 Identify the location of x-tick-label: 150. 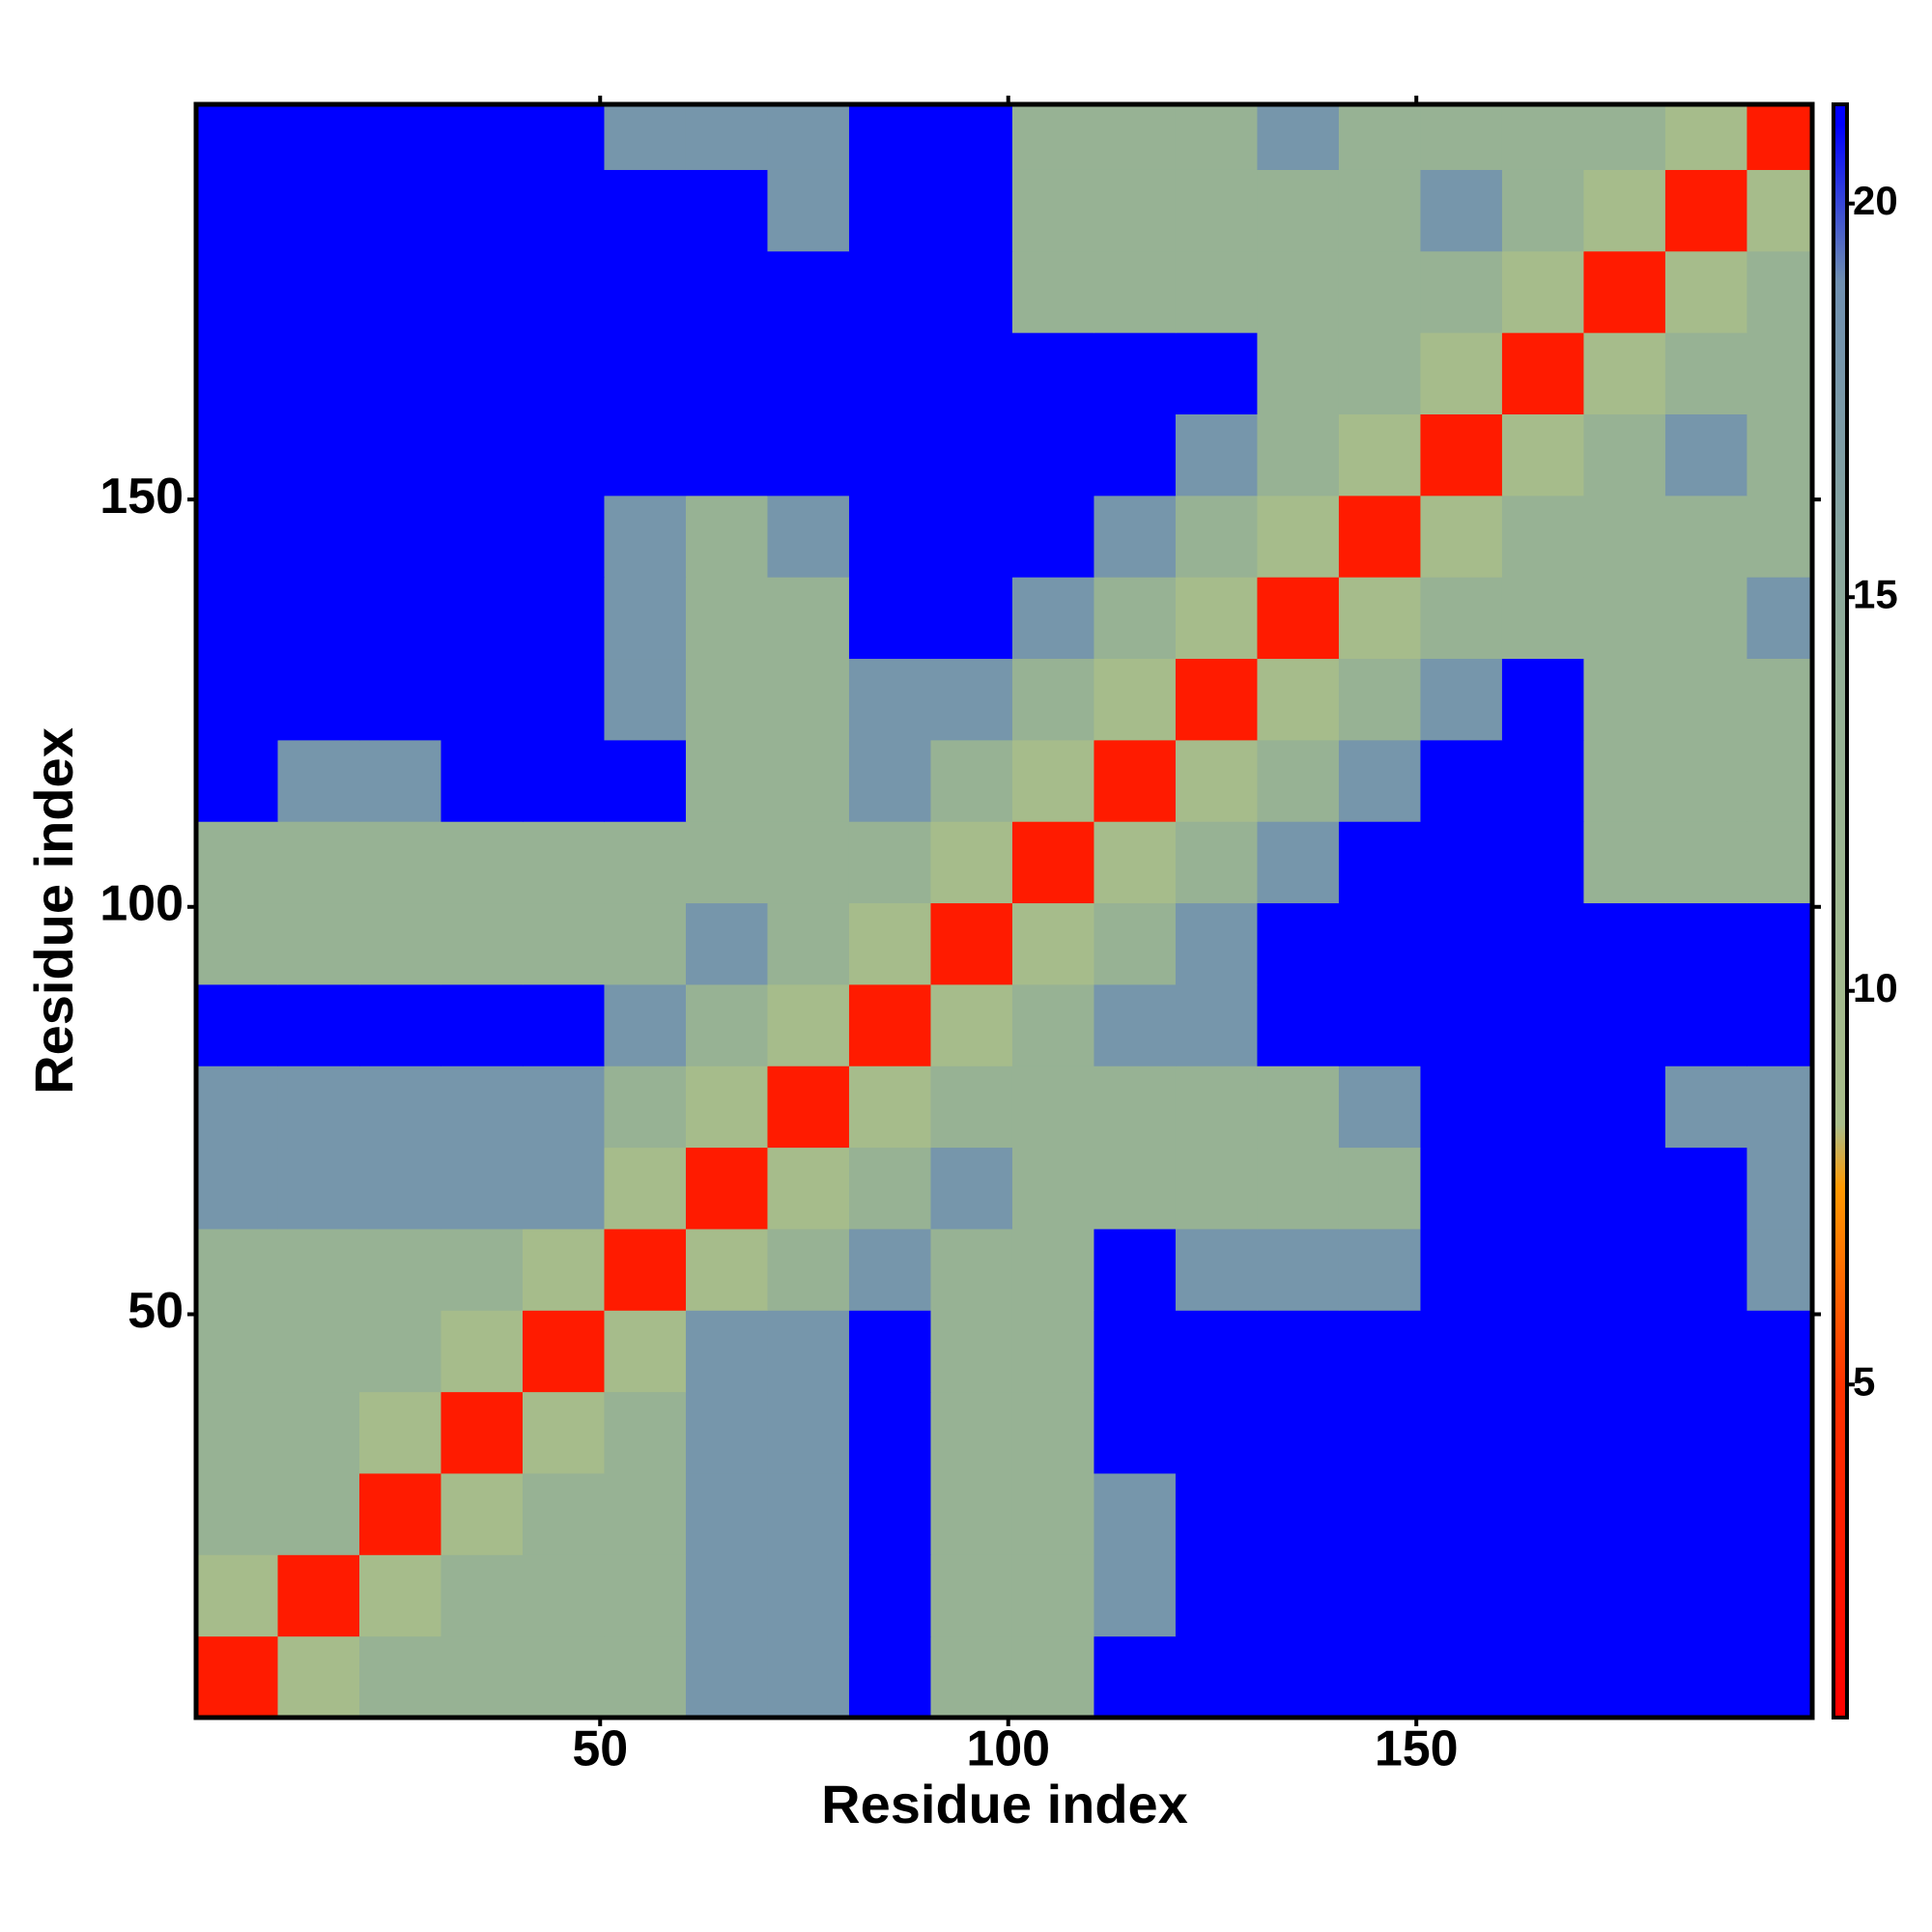
(1417, 1749).